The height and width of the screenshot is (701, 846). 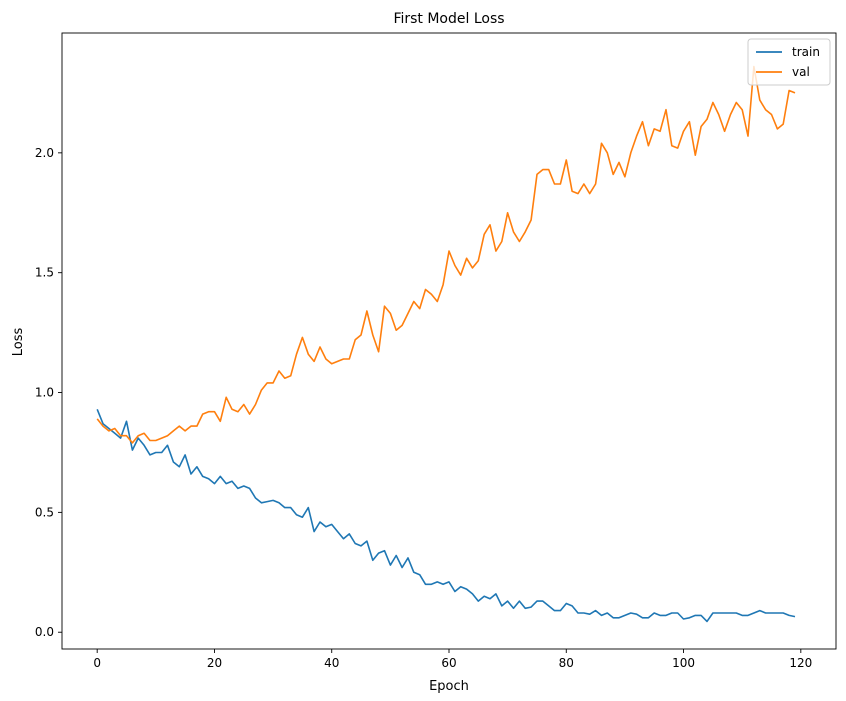 What do you see at coordinates (97, 663) in the screenshot?
I see `x-tick-label: 0` at bounding box center [97, 663].